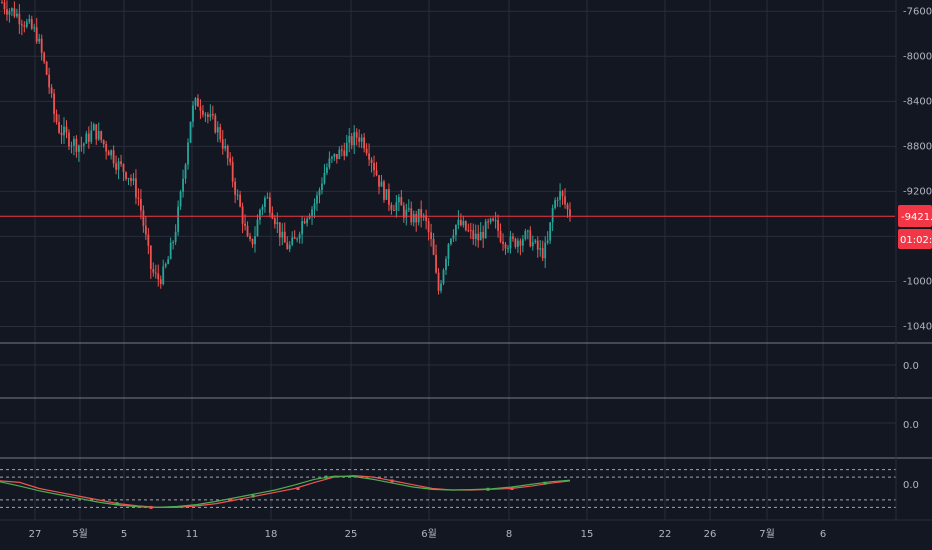 Image resolution: width=932 pixels, height=550 pixels. Describe the element at coordinates (917, 56) in the screenshot. I see `price-tick-label: -8000.0` at that location.